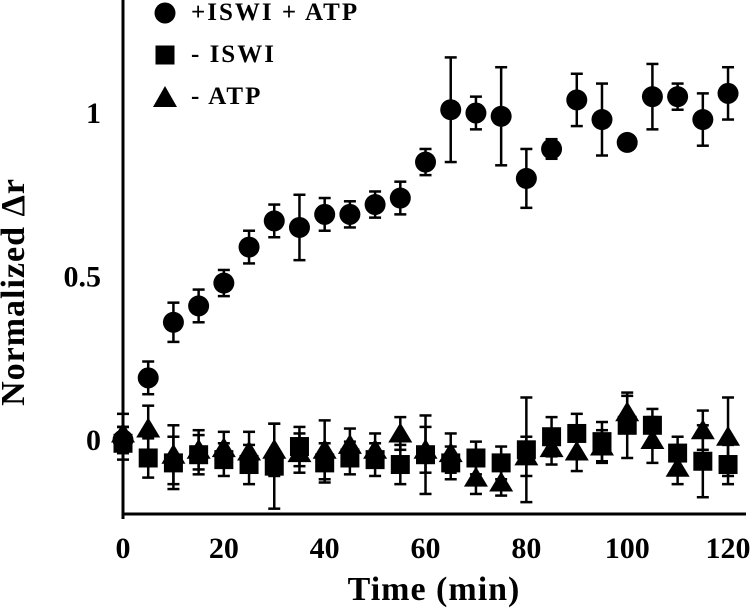 Image resolution: width=752 pixels, height=612 pixels. What do you see at coordinates (526, 548) in the screenshot?
I see `x-tick-label: 80` at bounding box center [526, 548].